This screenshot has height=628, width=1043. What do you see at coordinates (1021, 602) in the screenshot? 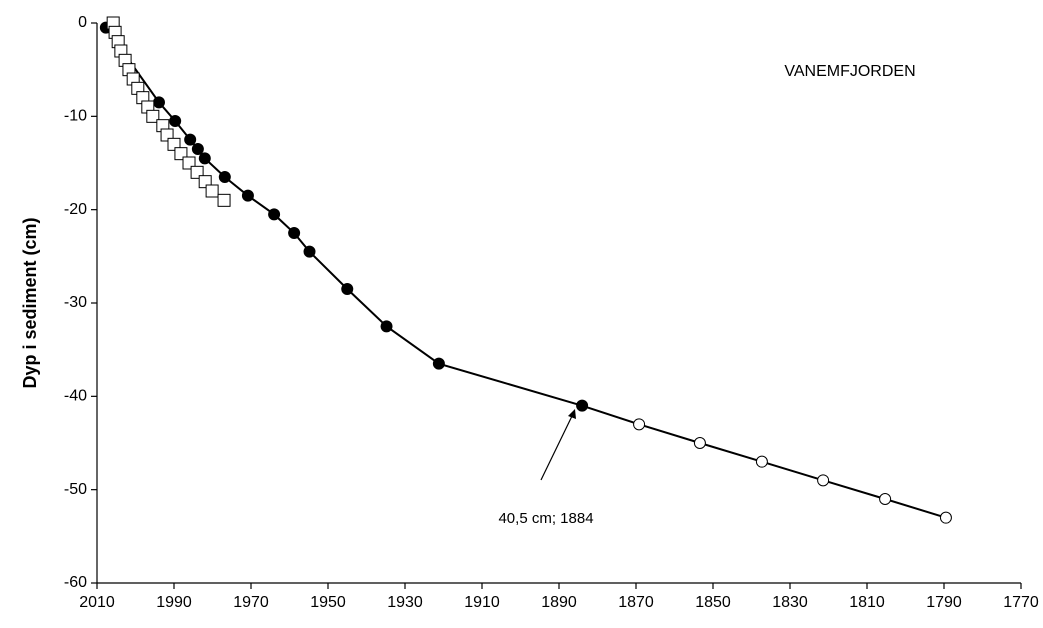
I see `x-tick-label: 1770` at bounding box center [1021, 602].